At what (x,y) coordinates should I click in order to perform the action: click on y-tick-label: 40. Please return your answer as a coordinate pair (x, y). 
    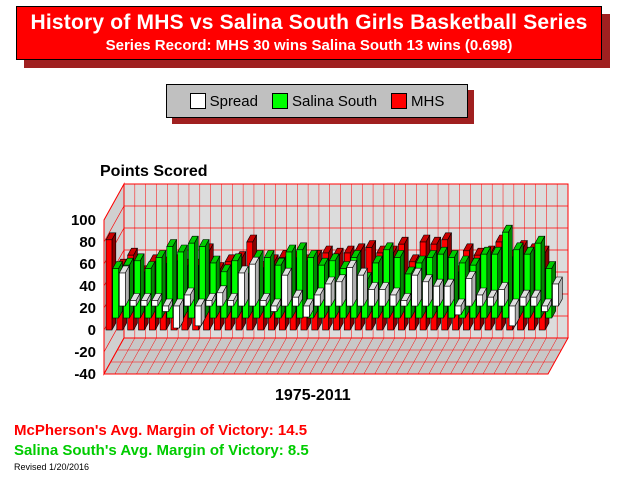
    Looking at the image, I should click on (87, 286).